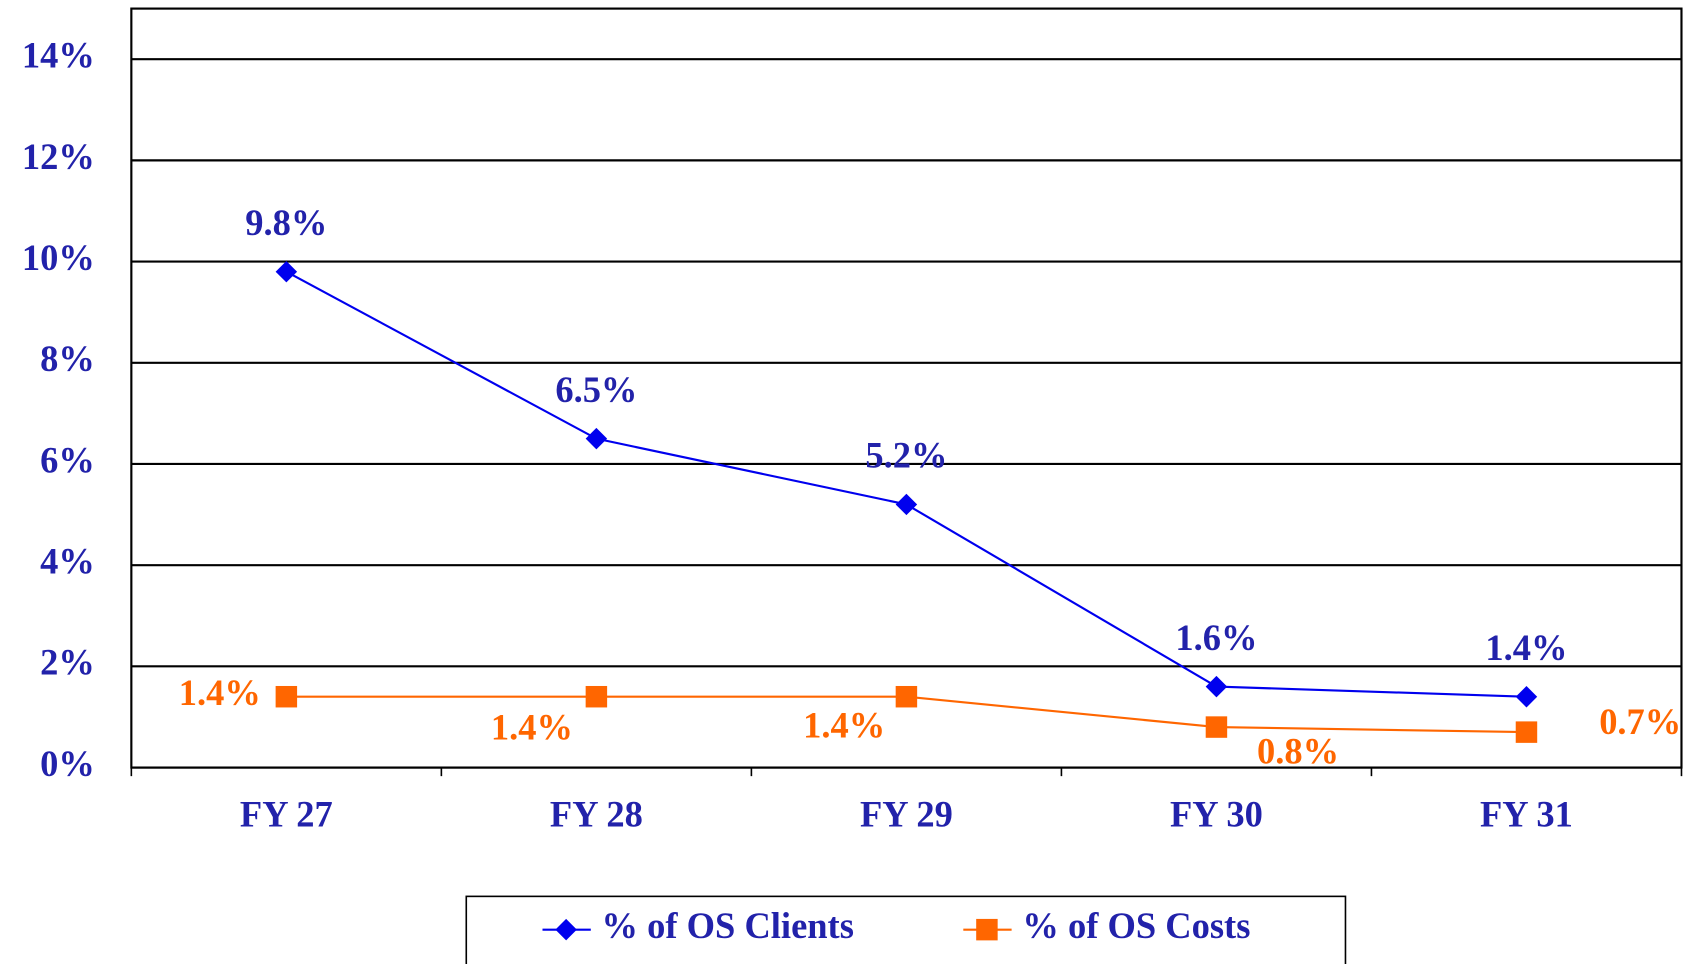 This screenshot has height=964, width=1684. Describe the element at coordinates (906, 455) in the screenshot. I see `data-label: 5.2%` at that location.